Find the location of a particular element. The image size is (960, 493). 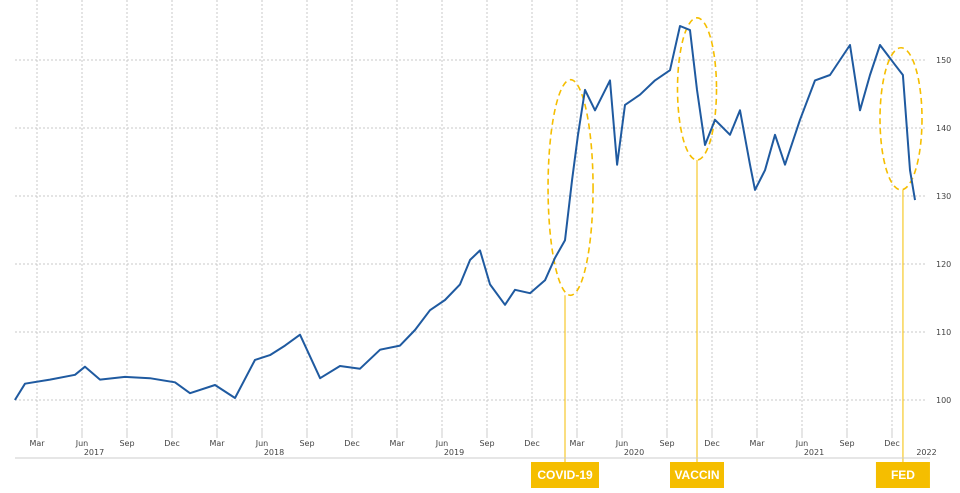

y-tick-label: 110 is located at coordinates (943, 332).